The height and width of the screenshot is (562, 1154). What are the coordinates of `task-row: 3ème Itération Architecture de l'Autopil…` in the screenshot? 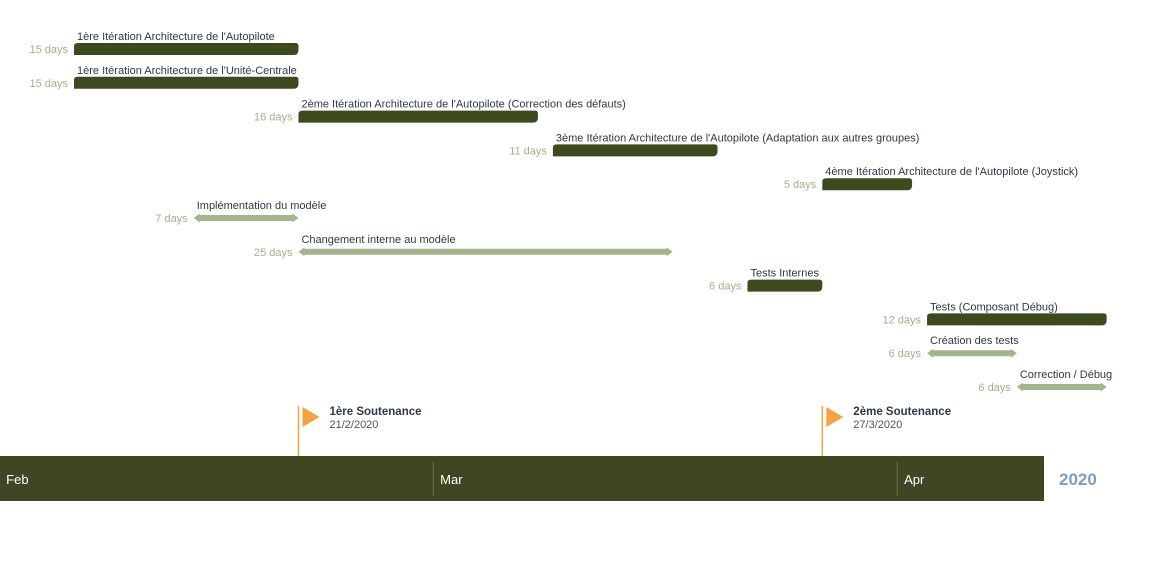 It's located at (714, 144).